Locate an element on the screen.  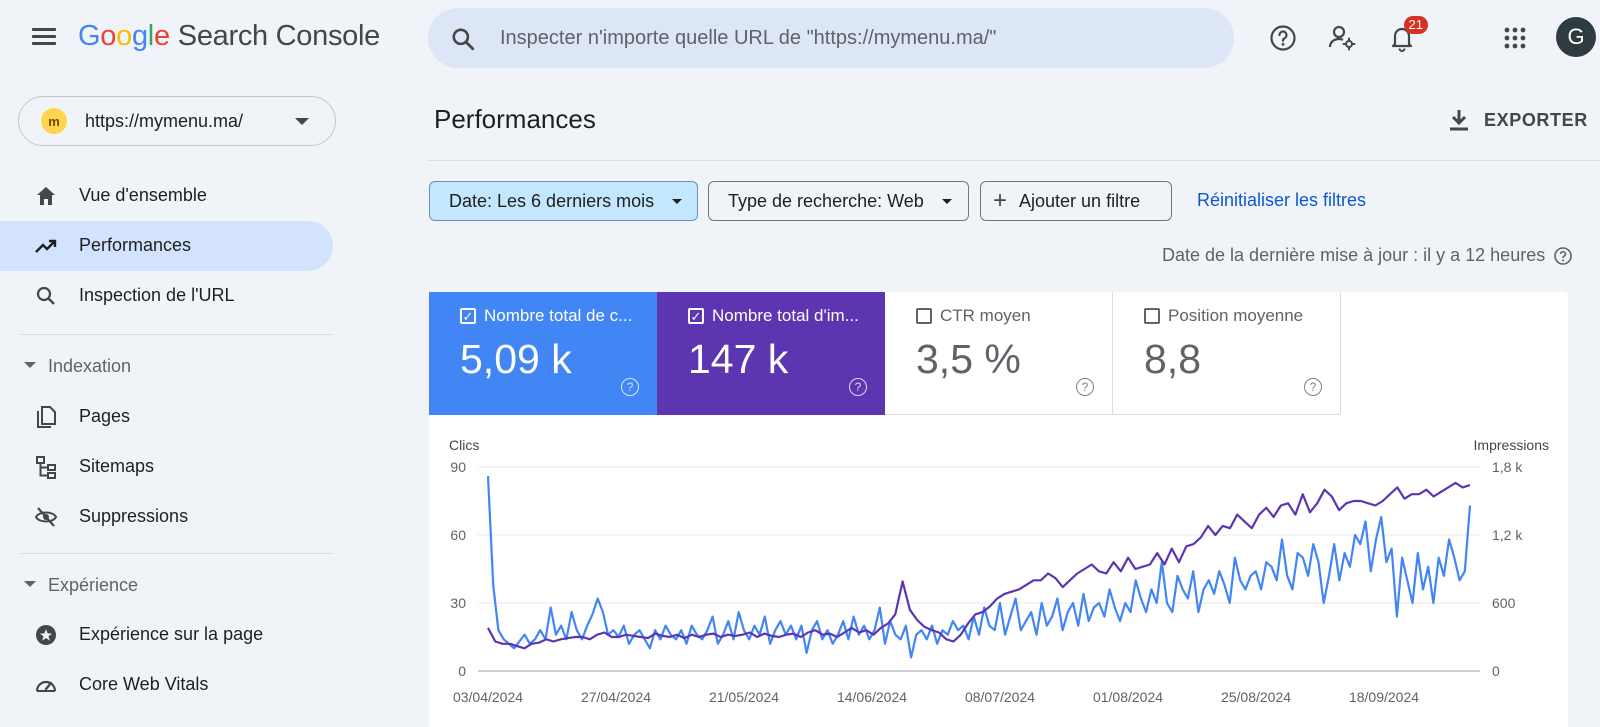
sitemap-icon is located at coordinates (46, 467).